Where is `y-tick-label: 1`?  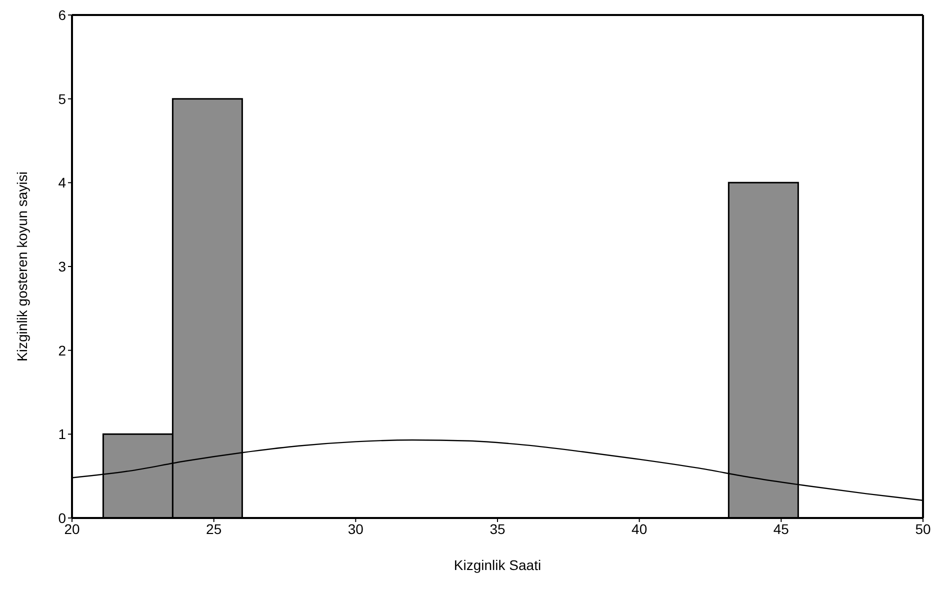 y-tick-label: 1 is located at coordinates (62, 434).